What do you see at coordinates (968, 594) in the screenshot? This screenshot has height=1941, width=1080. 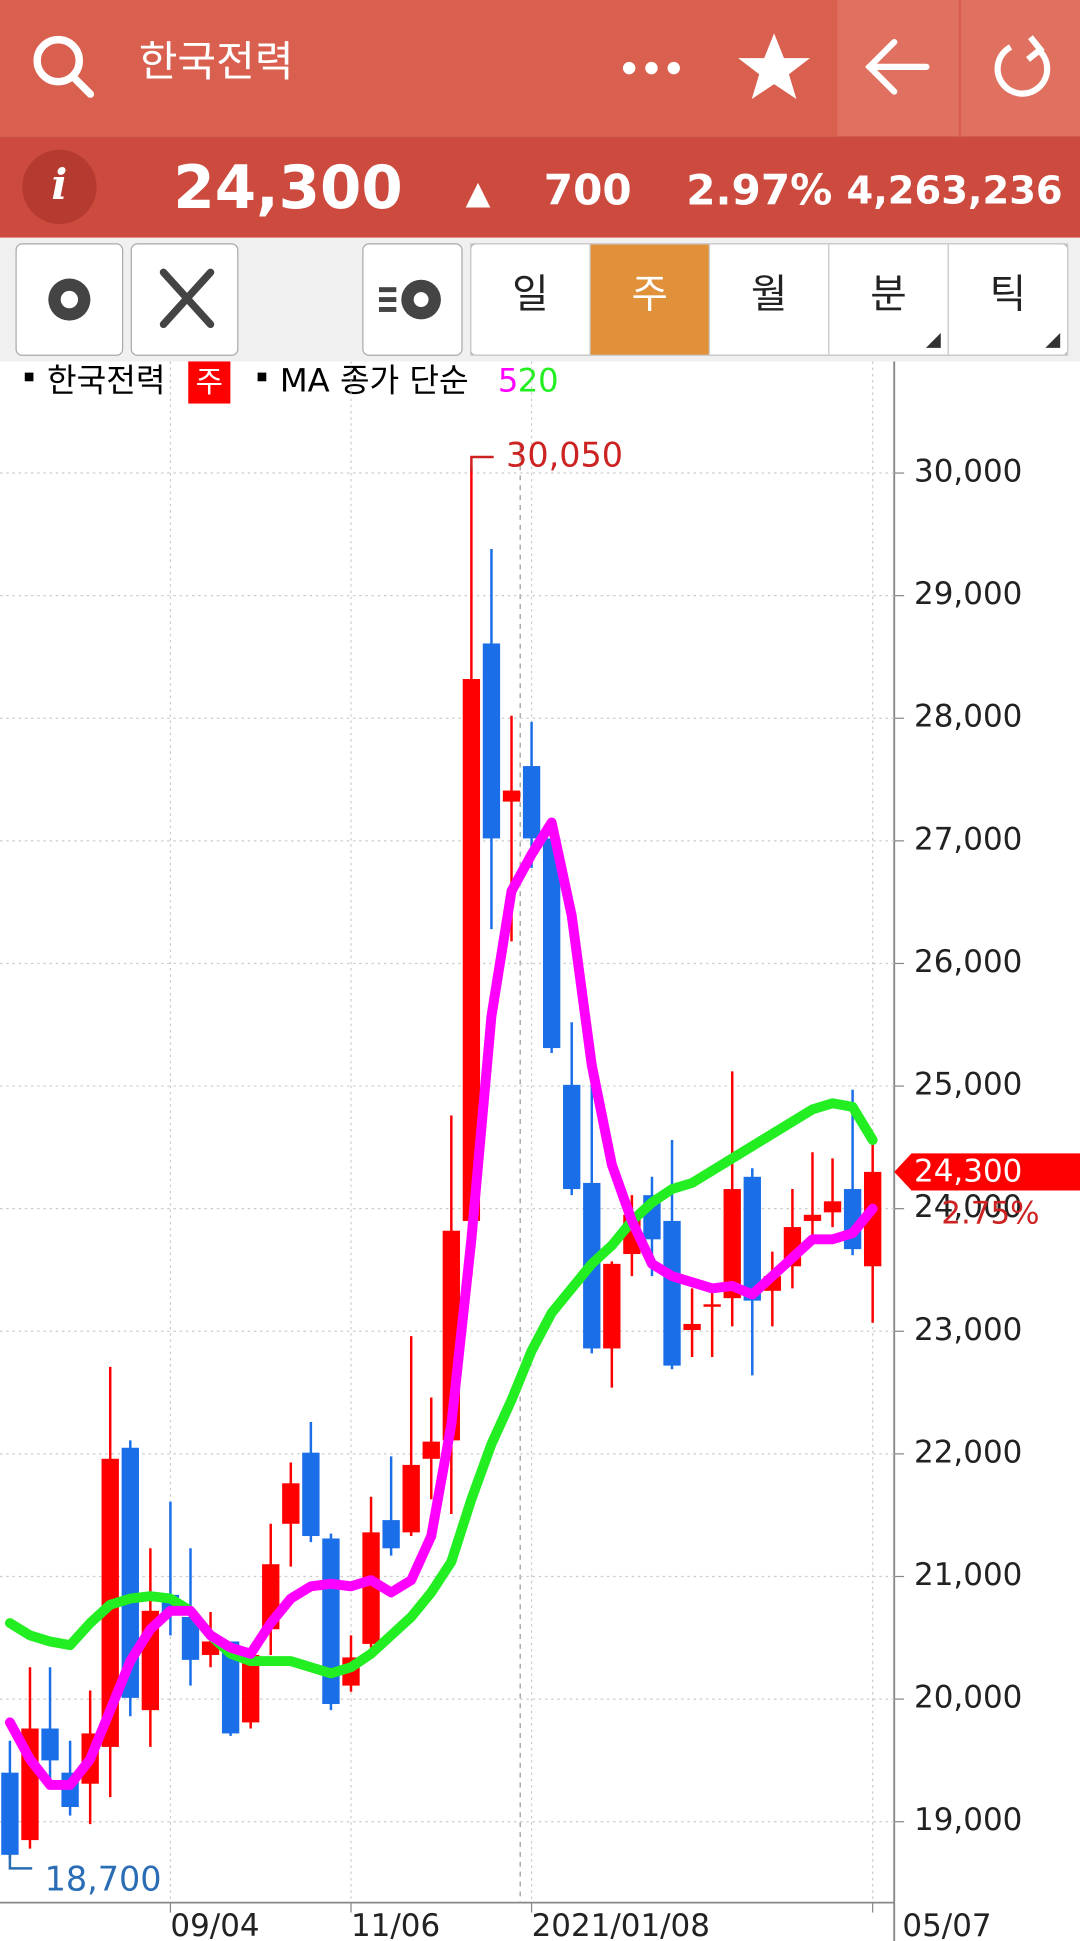 I see `y-tick-label: 29,000` at bounding box center [968, 594].